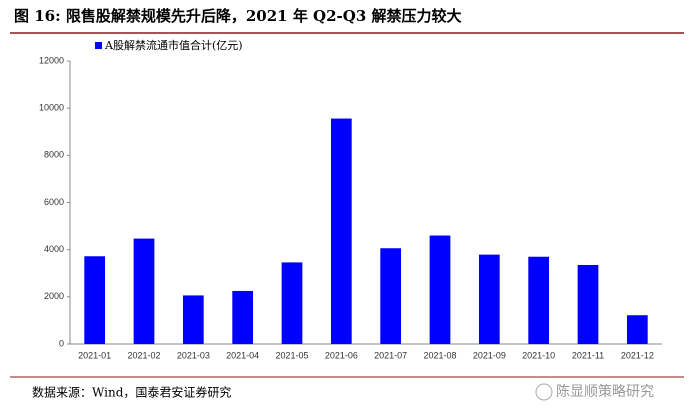 Image resolution: width=694 pixels, height=419 pixels. I want to click on x-tick-label: 2021-09, so click(489, 355).